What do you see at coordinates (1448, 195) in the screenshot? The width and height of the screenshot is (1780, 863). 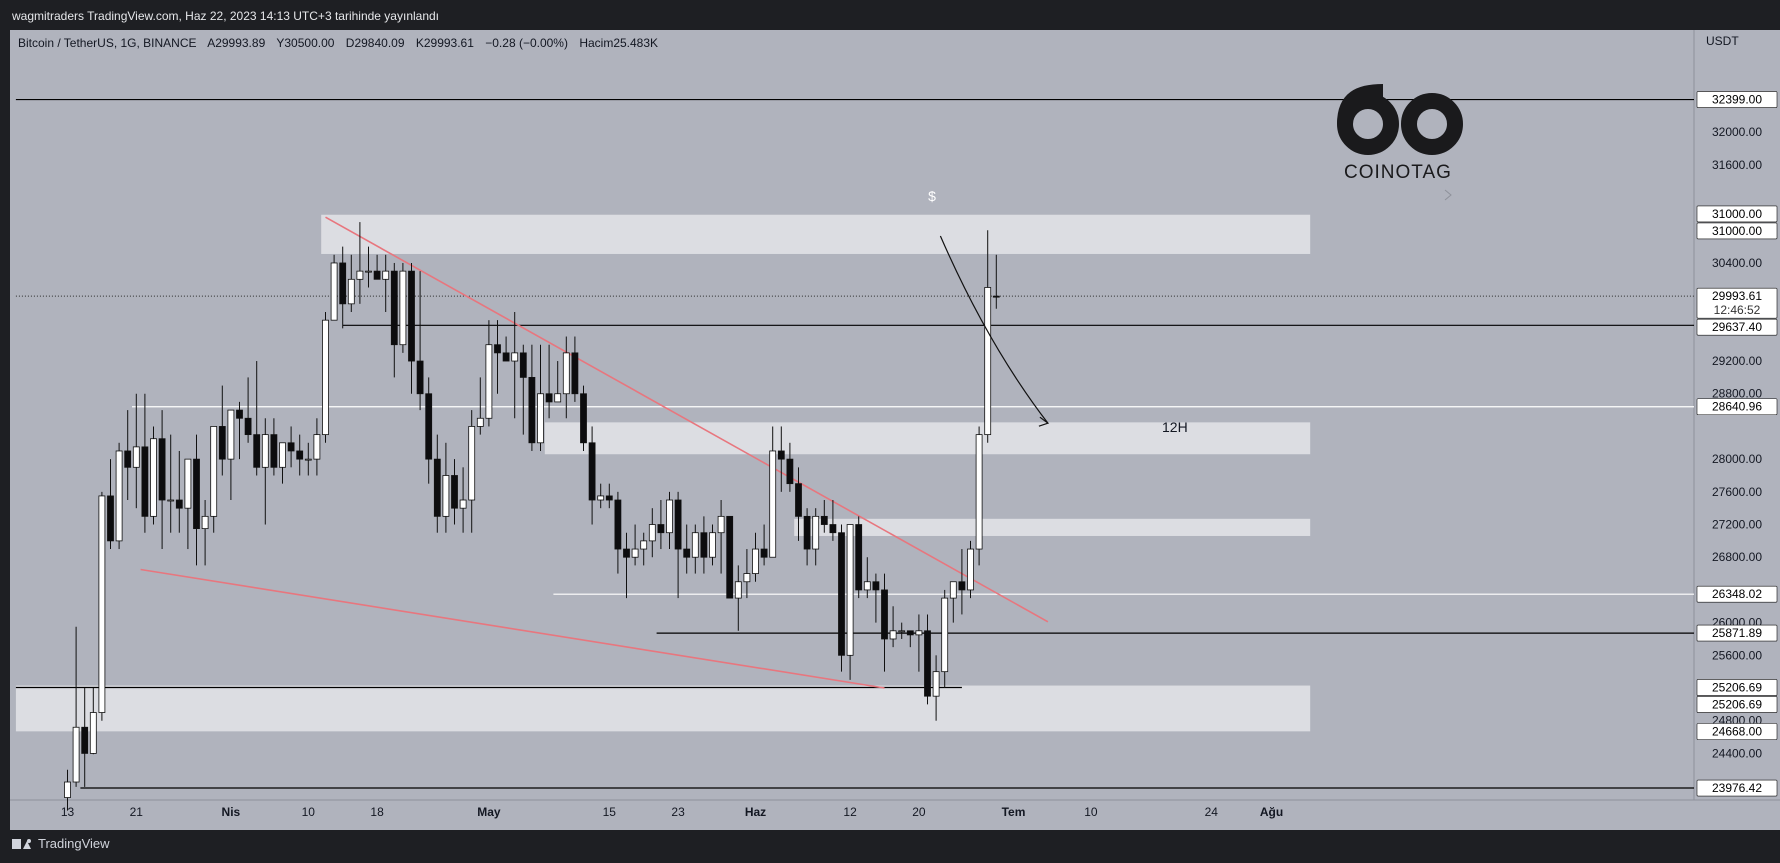 I see `chevron-right-icon` at bounding box center [1448, 195].